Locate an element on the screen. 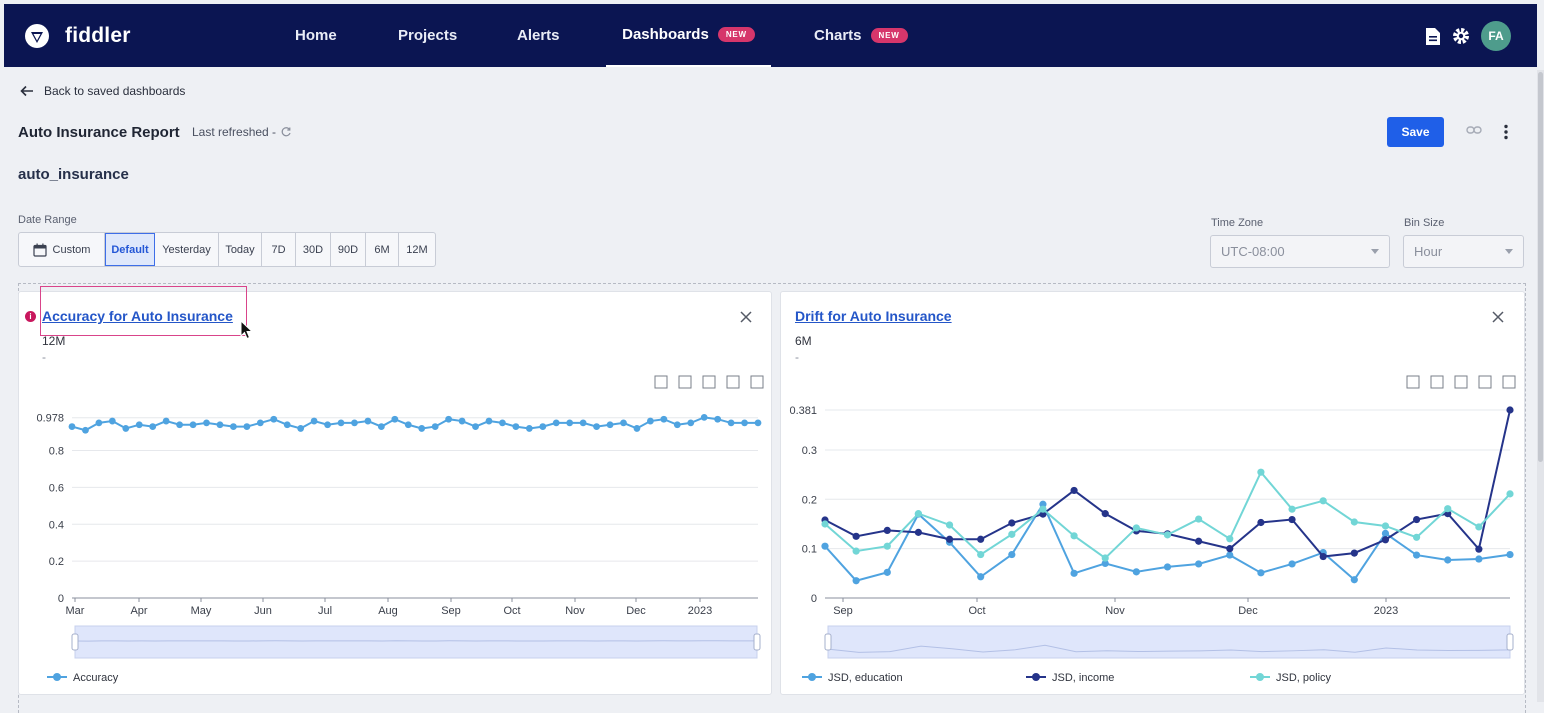 This screenshot has height=713, width=1544. scrollbar-thumb is located at coordinates (1540, 267).